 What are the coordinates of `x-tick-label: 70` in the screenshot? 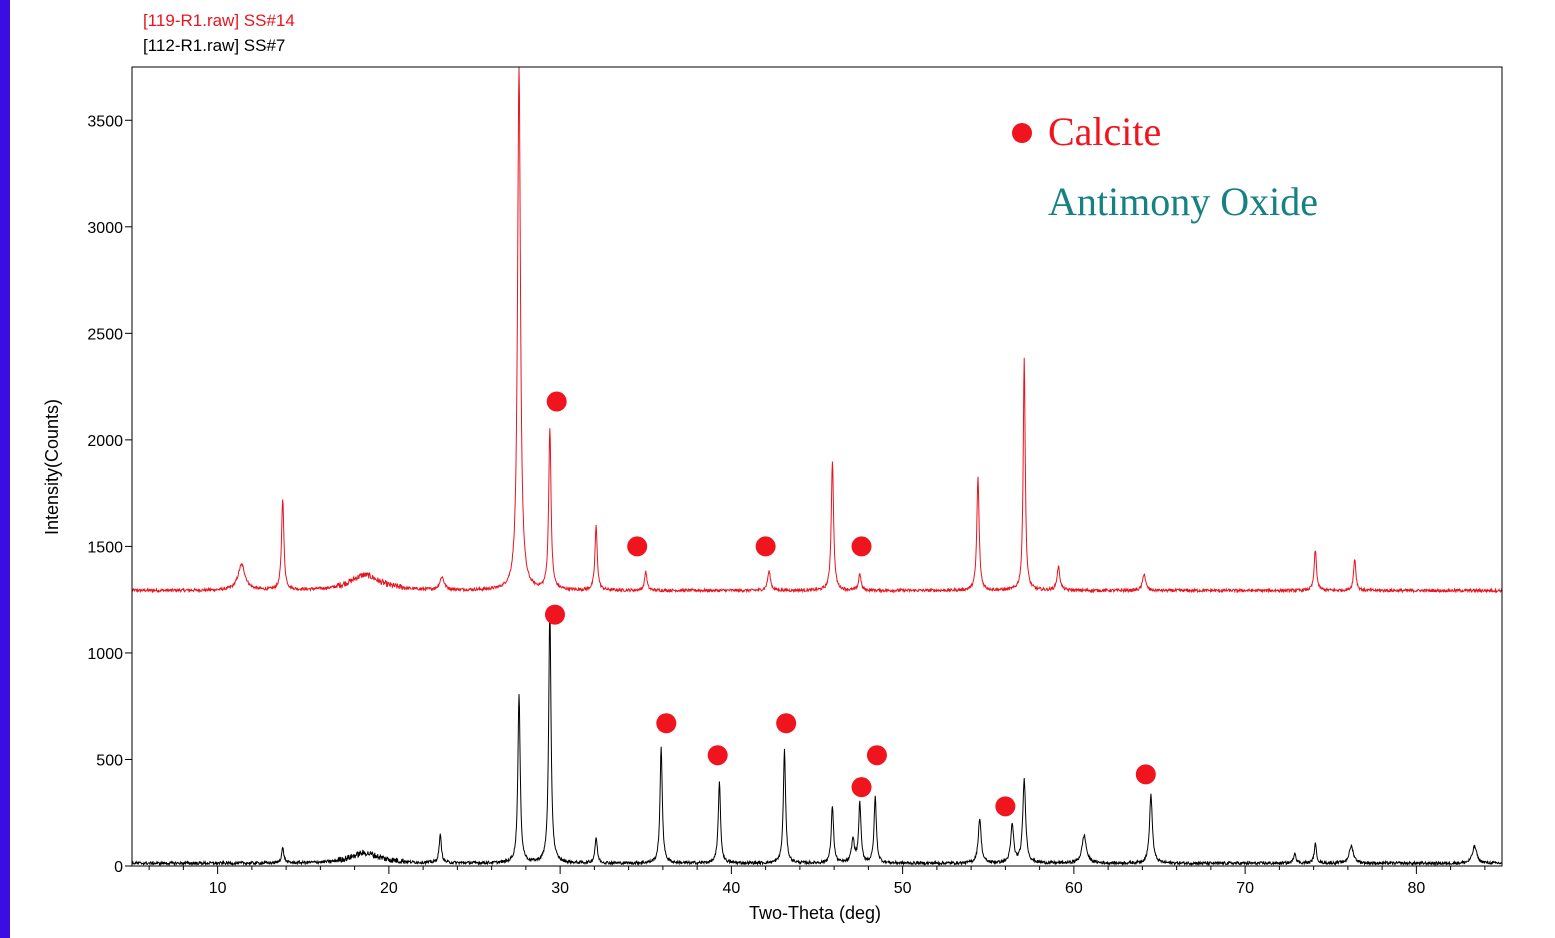 It's located at (1245, 888).